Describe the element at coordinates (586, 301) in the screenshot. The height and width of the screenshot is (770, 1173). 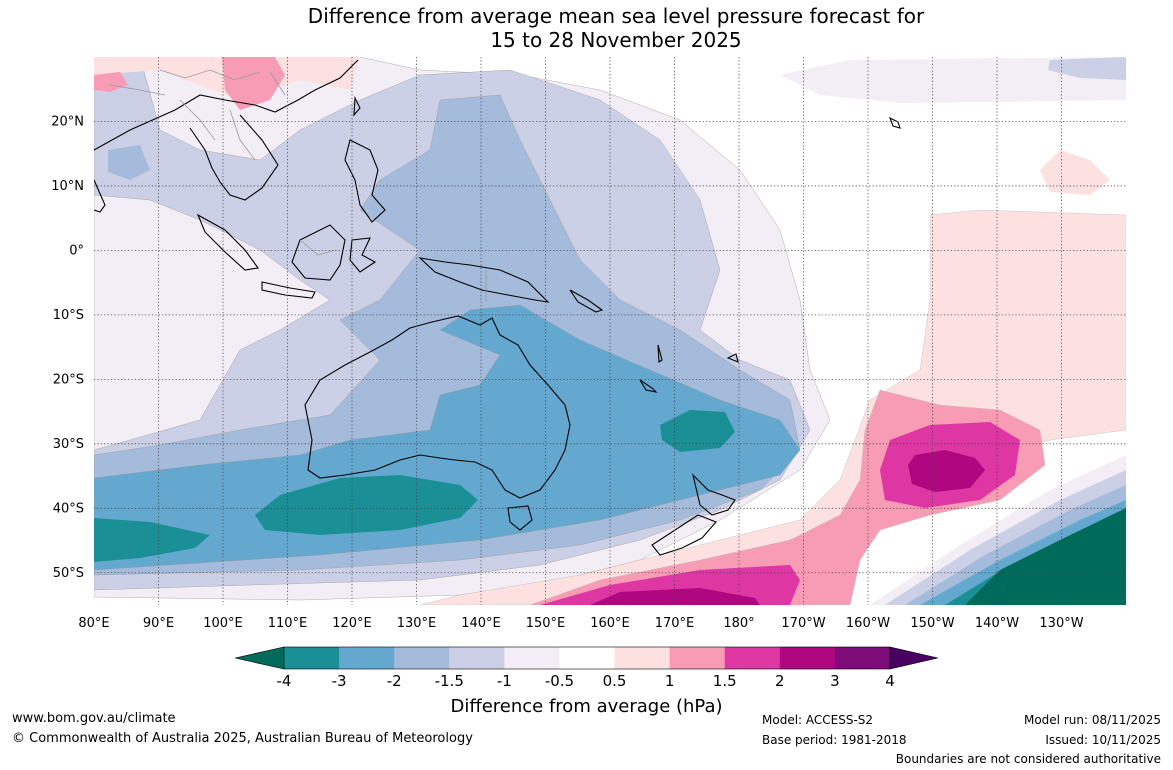
I see `solomon-coast` at that location.